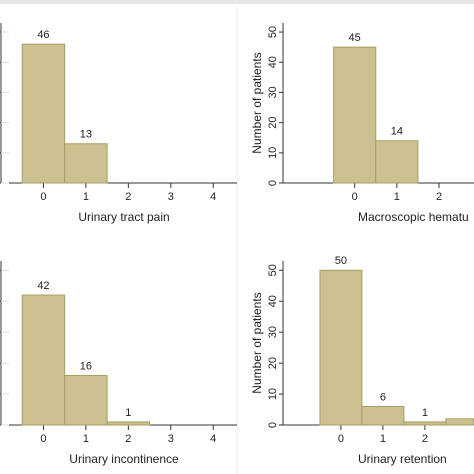  I want to click on top-strip, so click(237, 2).